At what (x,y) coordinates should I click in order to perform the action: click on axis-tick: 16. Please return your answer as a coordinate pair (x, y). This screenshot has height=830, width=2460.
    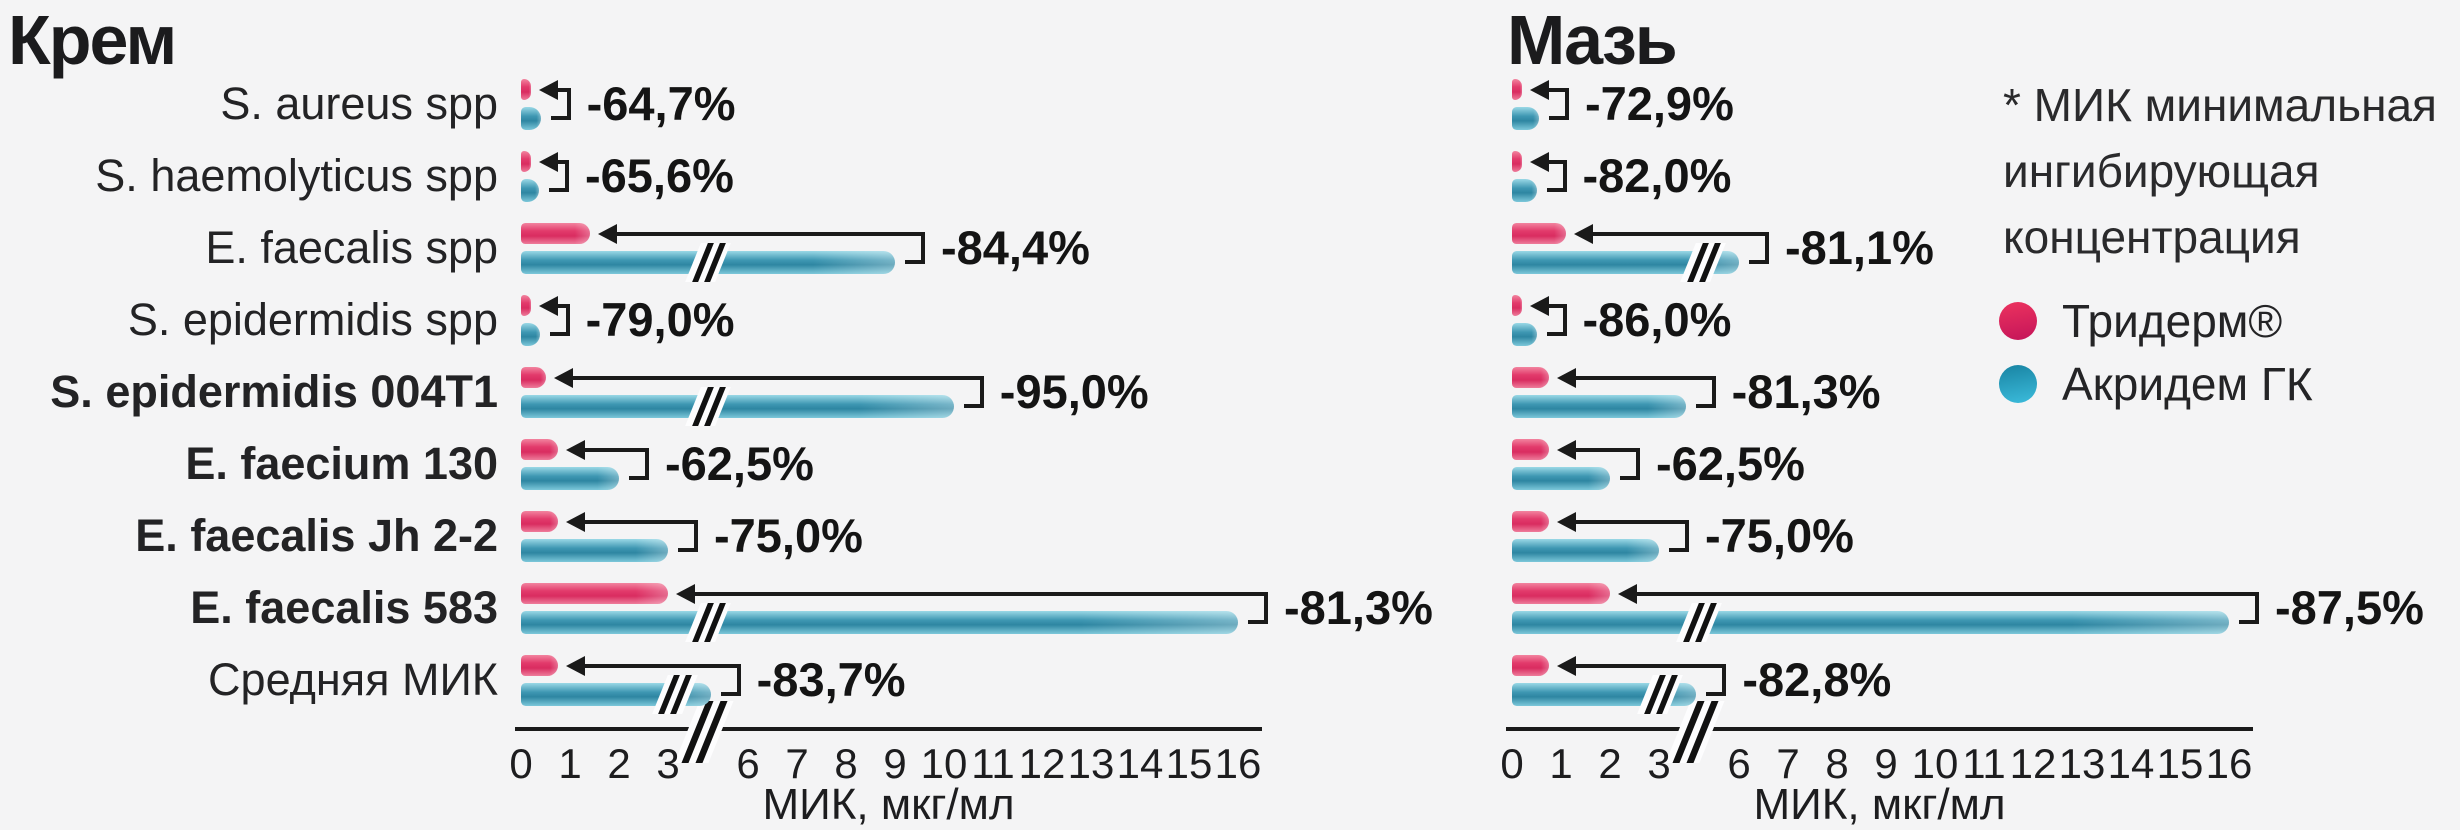
    Looking at the image, I should click on (1238, 763).